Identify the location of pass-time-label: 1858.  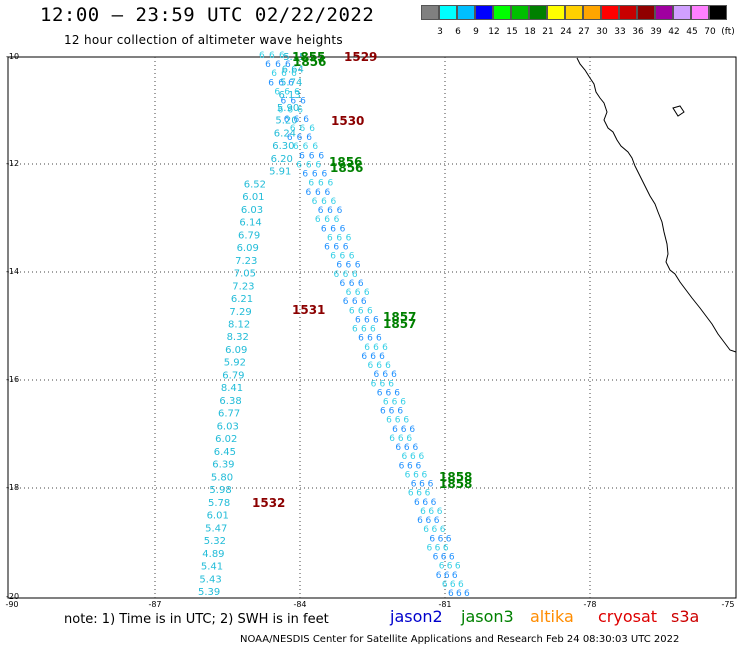
(455, 484).